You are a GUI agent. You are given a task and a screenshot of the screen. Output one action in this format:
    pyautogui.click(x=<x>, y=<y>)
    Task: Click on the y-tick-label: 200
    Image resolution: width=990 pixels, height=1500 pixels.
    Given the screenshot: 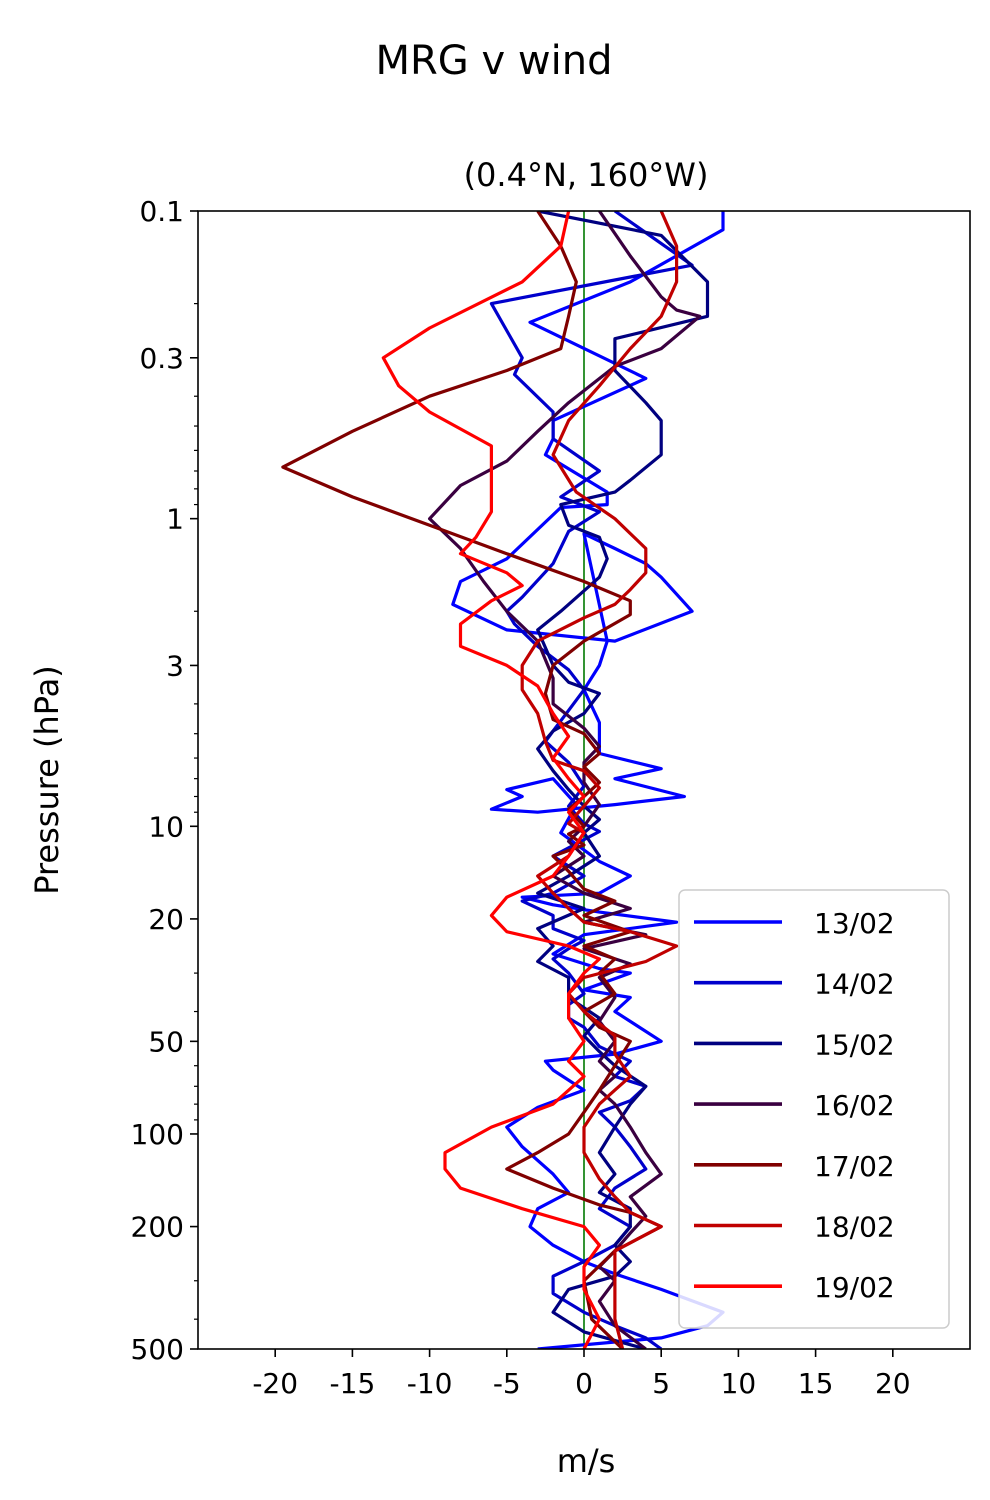 What is the action you would take?
    pyautogui.click(x=157, y=1227)
    